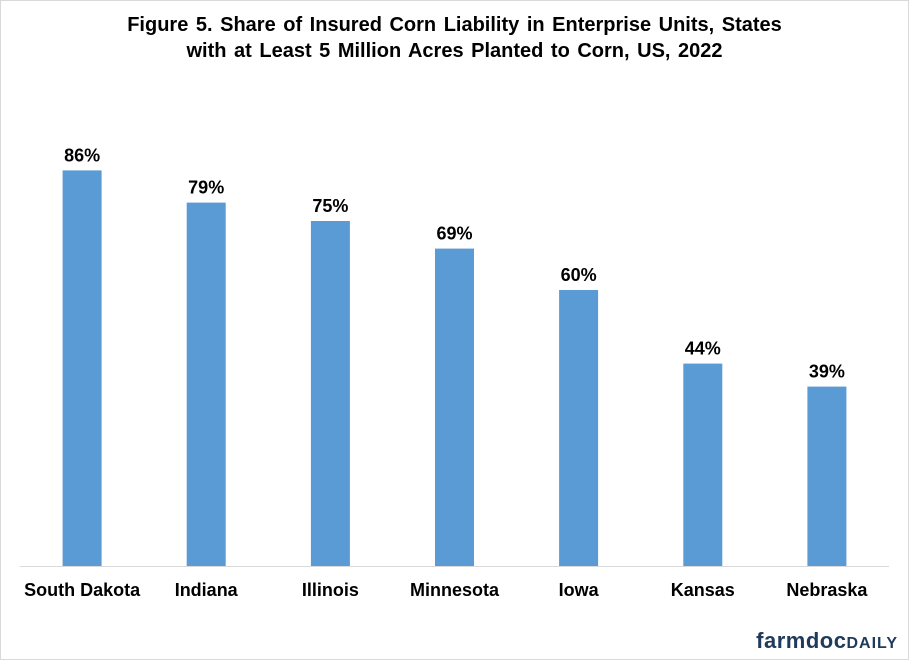 This screenshot has height=660, width=909. I want to click on data-label-kansas: 44%, so click(703, 349).